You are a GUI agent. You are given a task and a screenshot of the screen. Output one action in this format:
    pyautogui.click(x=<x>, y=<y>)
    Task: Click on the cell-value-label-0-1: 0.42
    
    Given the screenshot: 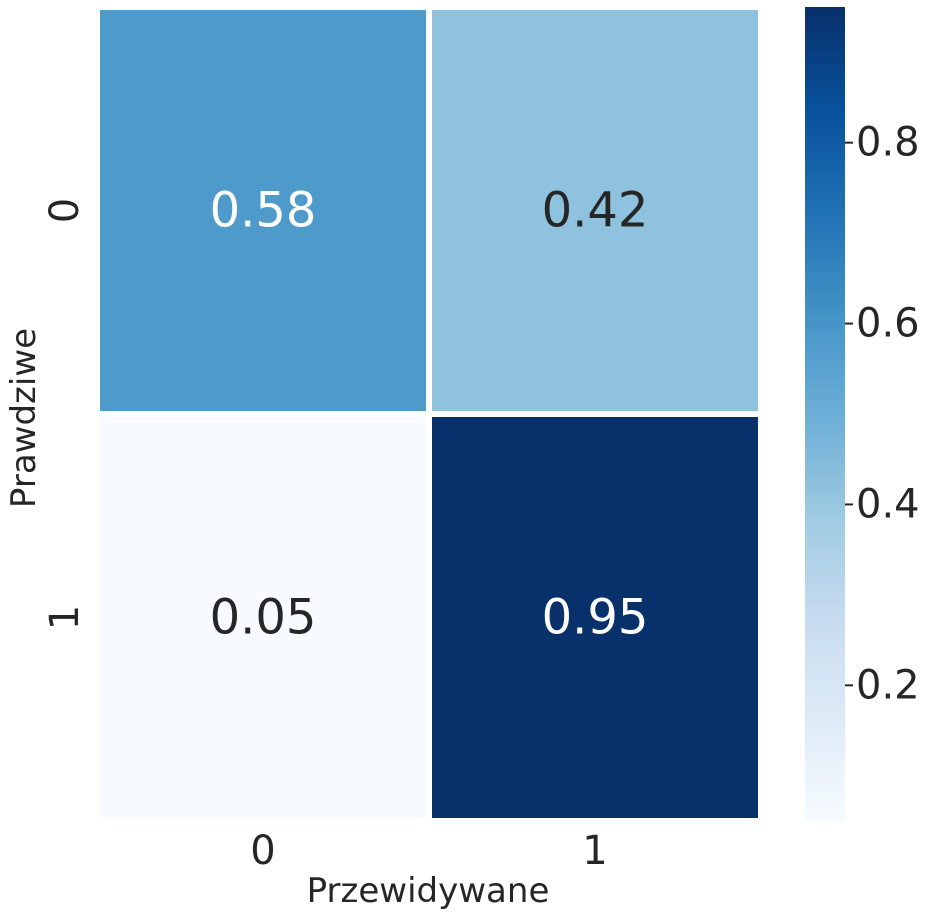 What is the action you would take?
    pyautogui.click(x=595, y=211)
    